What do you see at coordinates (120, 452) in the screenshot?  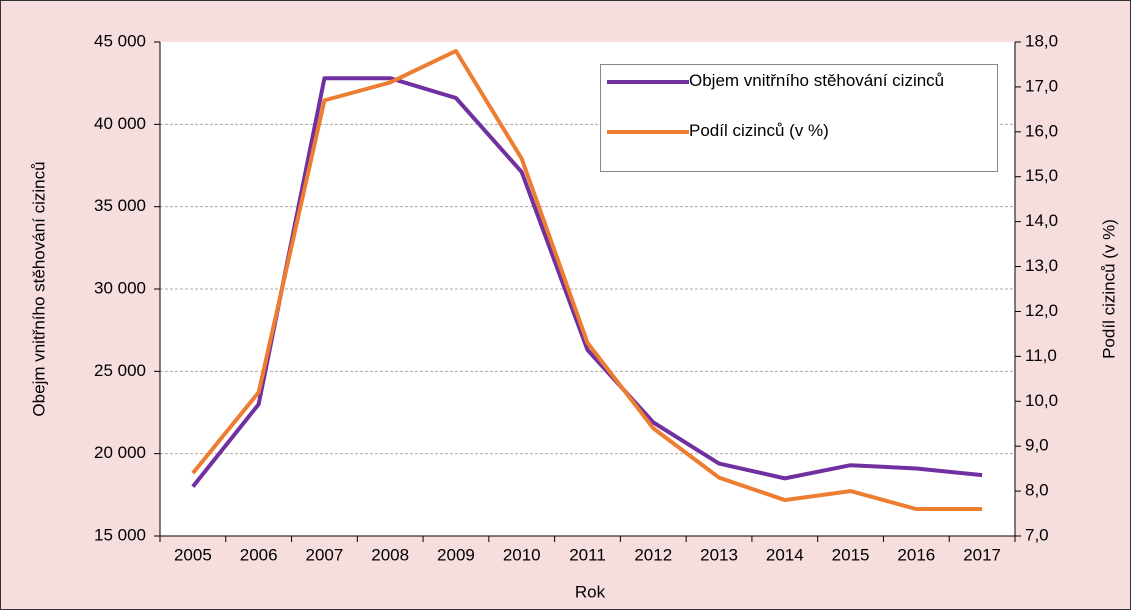 I see `y-tick-label: 20 000` at bounding box center [120, 452].